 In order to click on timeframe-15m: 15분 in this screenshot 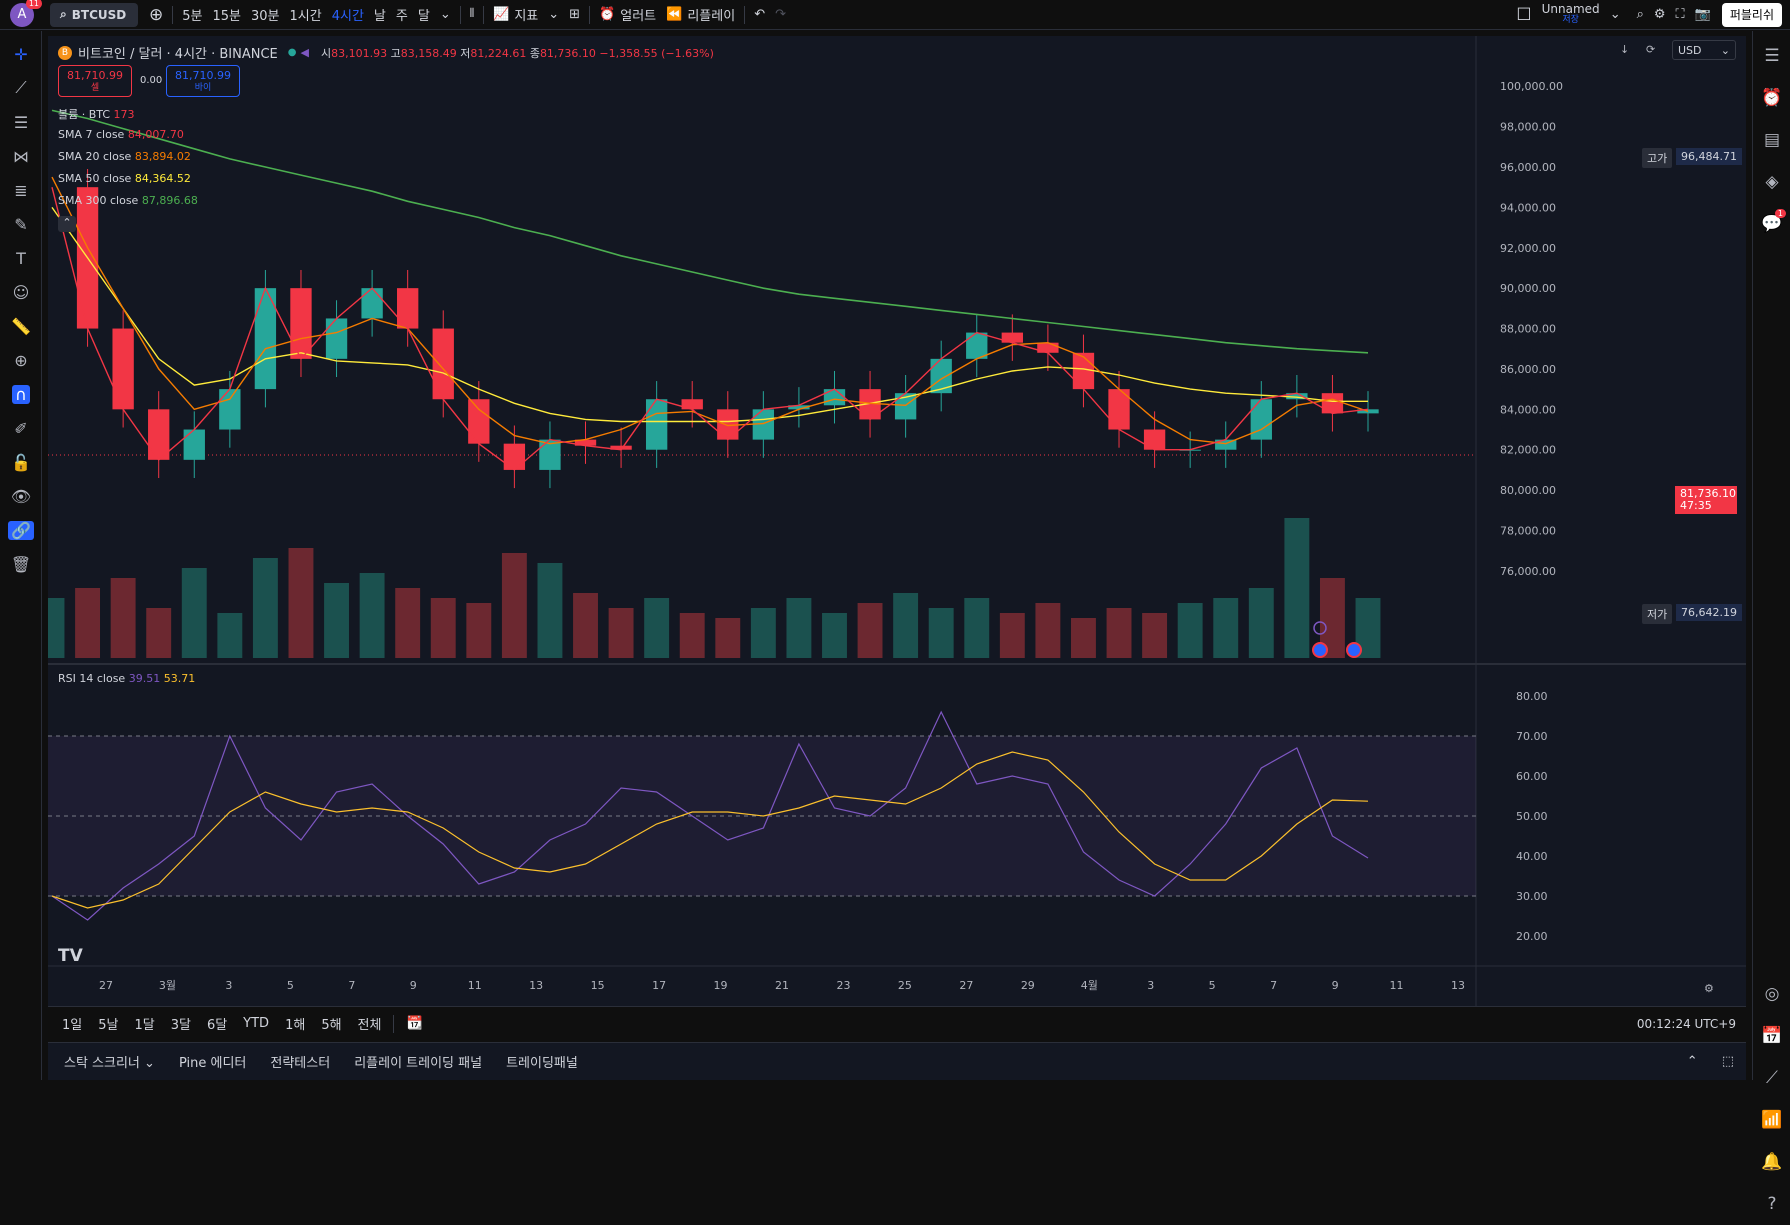, I will do `click(226, 16)`.